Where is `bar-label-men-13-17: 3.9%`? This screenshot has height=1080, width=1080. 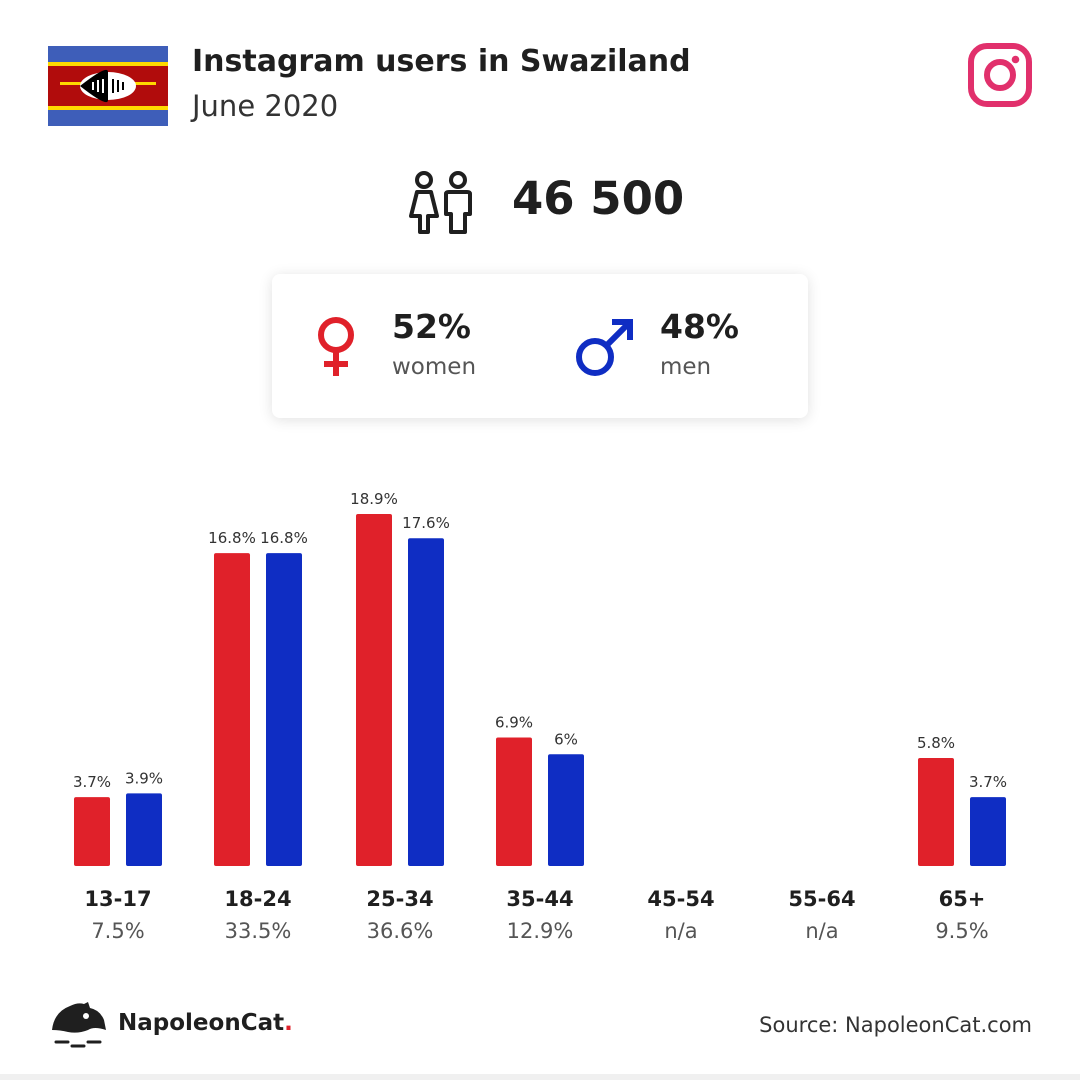 bar-label-men-13-17: 3.9% is located at coordinates (144, 778).